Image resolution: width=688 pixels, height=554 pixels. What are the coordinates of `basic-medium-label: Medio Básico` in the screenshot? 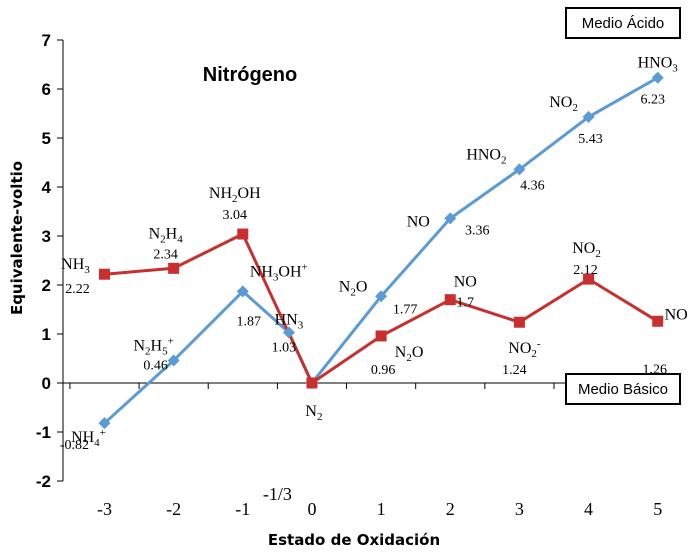 It's located at (623, 389).